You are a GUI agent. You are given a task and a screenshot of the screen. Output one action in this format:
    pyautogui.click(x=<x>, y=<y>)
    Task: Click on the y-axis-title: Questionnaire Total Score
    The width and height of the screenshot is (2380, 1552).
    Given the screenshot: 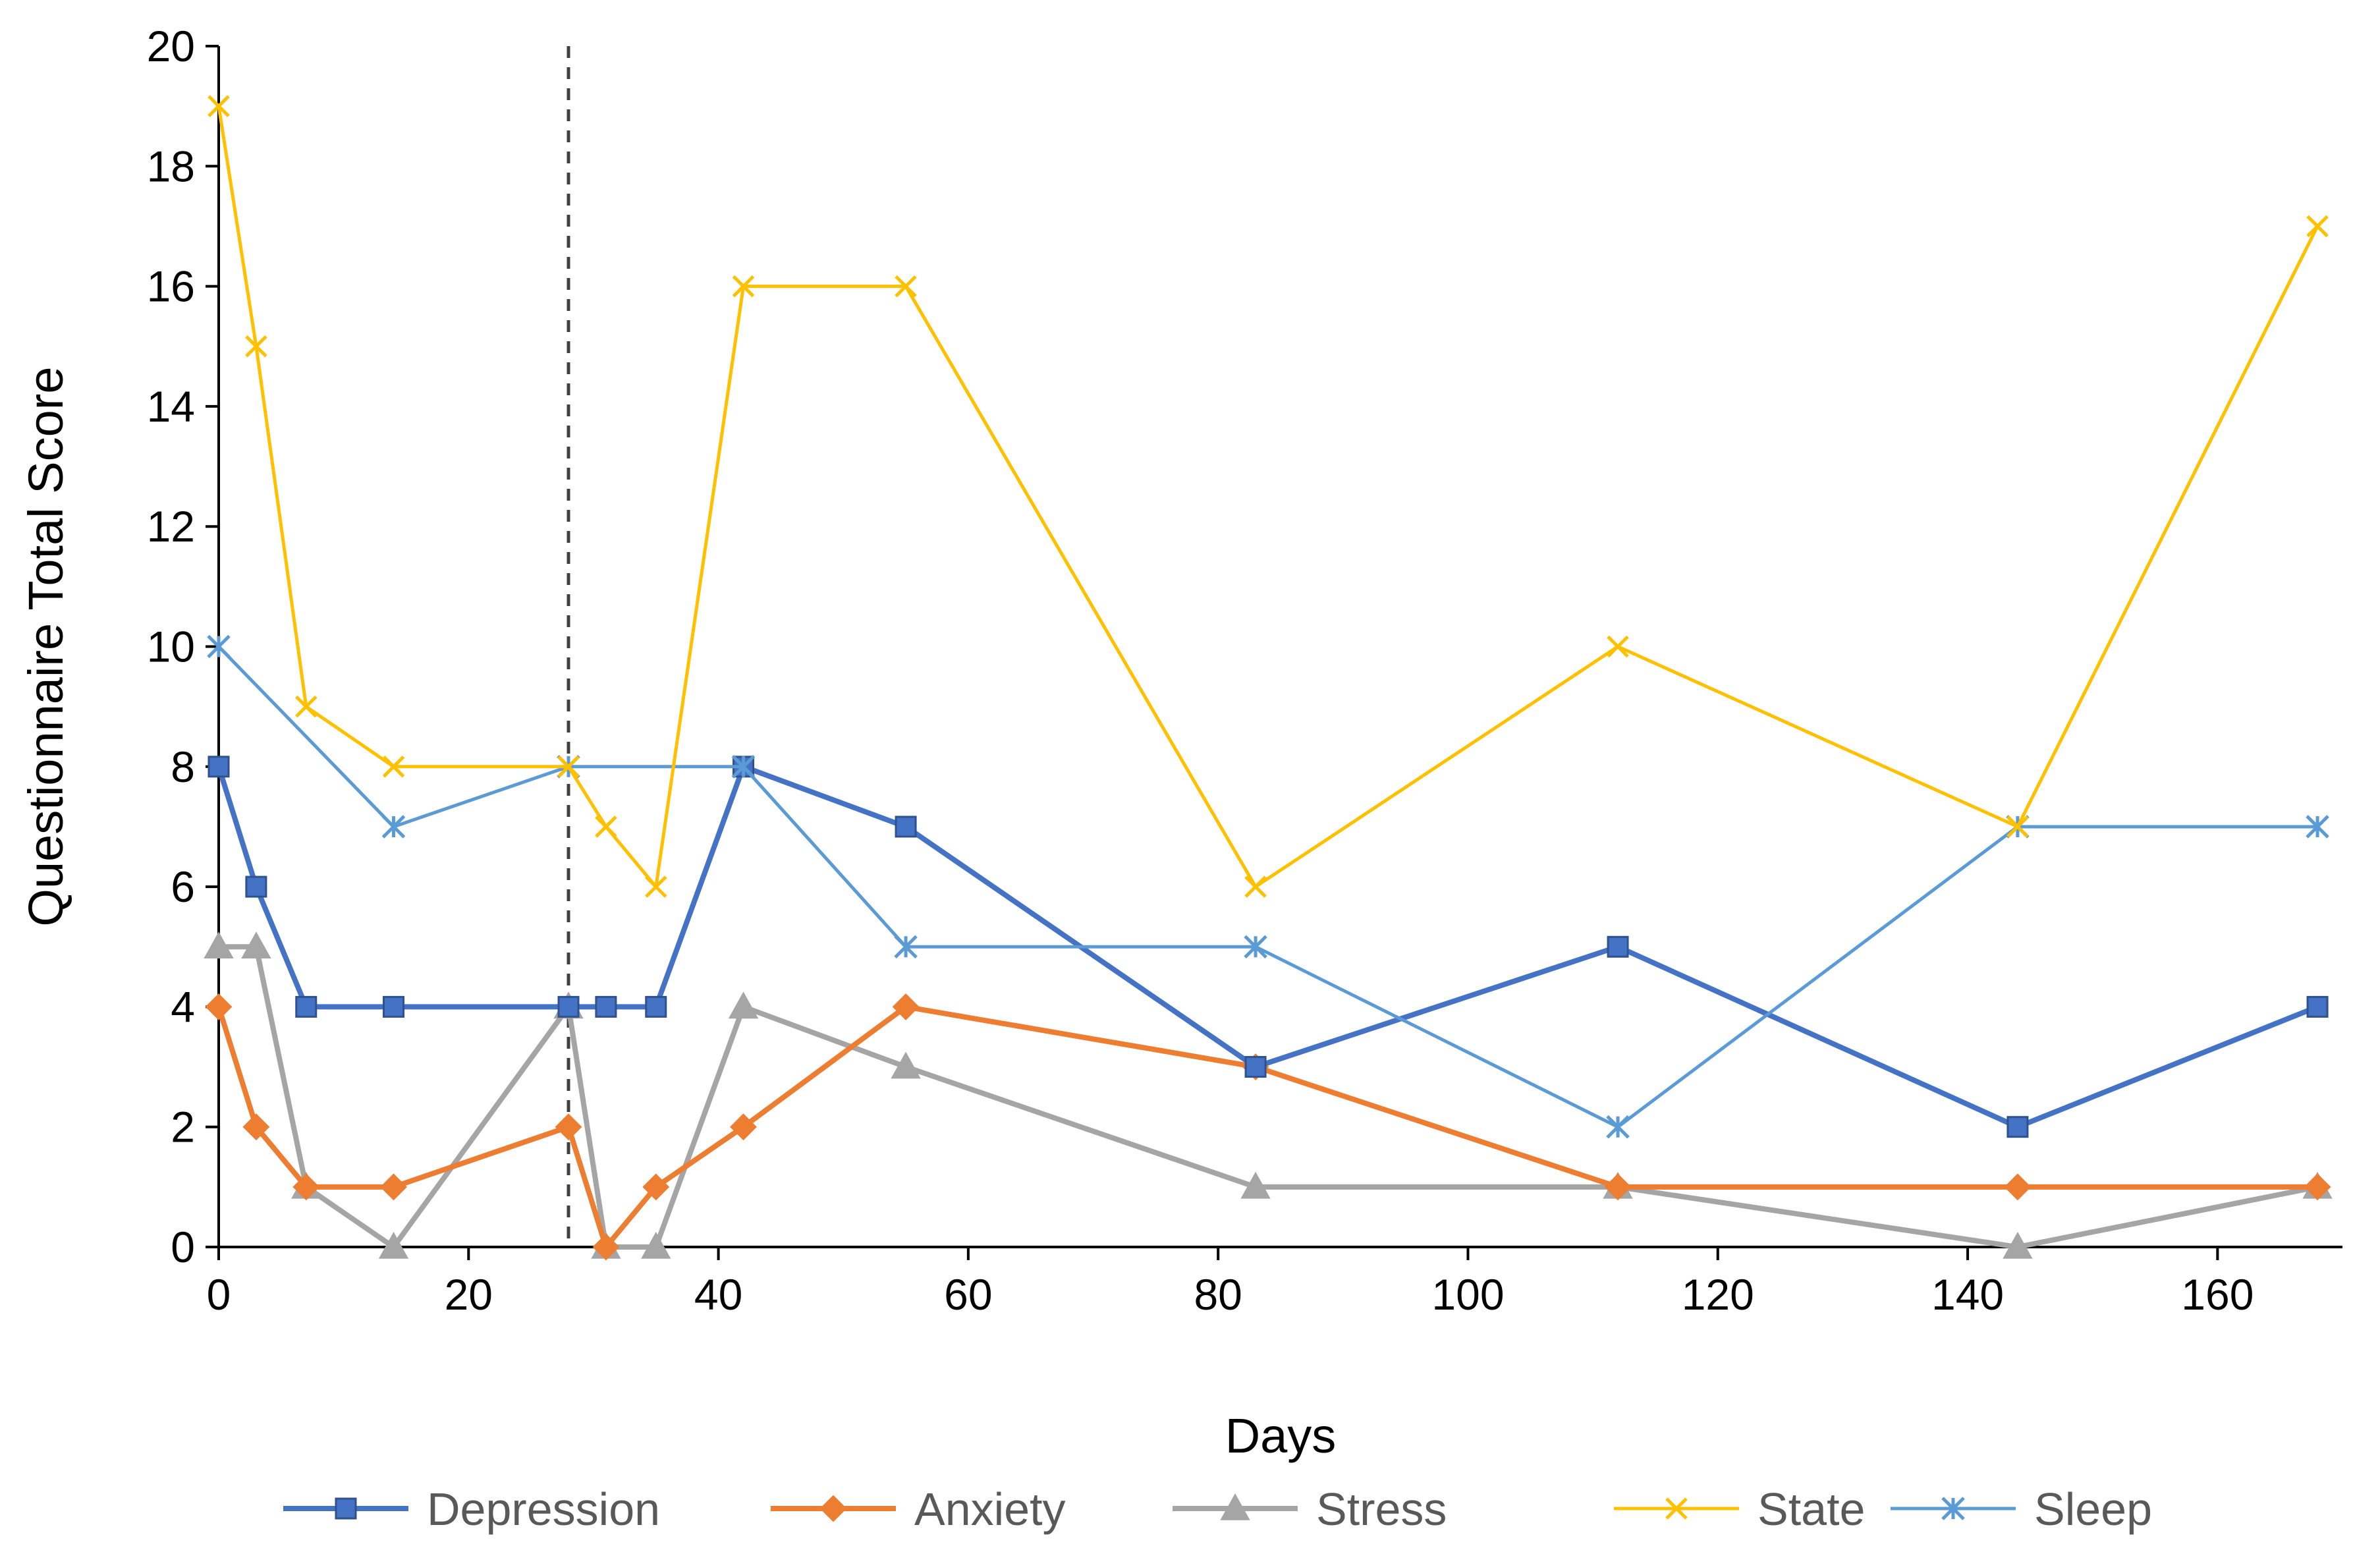 What is the action you would take?
    pyautogui.click(x=45, y=646)
    